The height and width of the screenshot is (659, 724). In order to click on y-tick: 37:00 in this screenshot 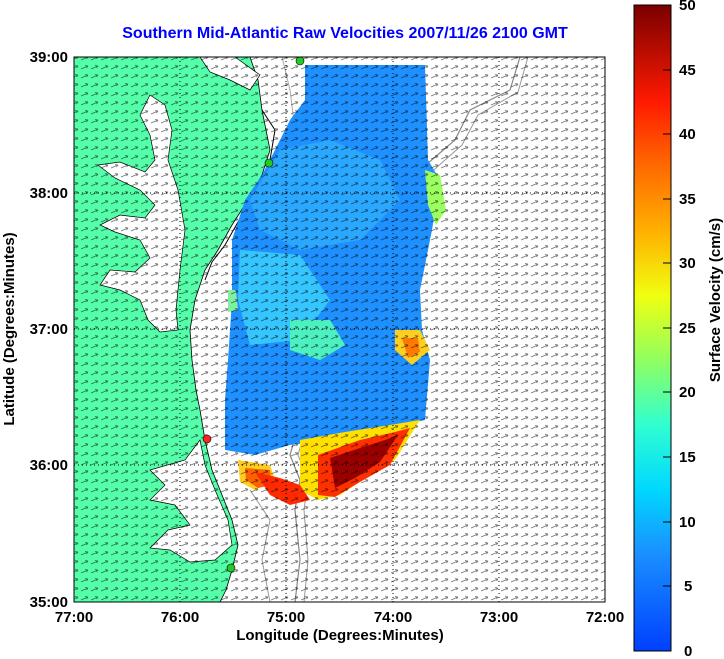, I will do `click(49, 329)`.